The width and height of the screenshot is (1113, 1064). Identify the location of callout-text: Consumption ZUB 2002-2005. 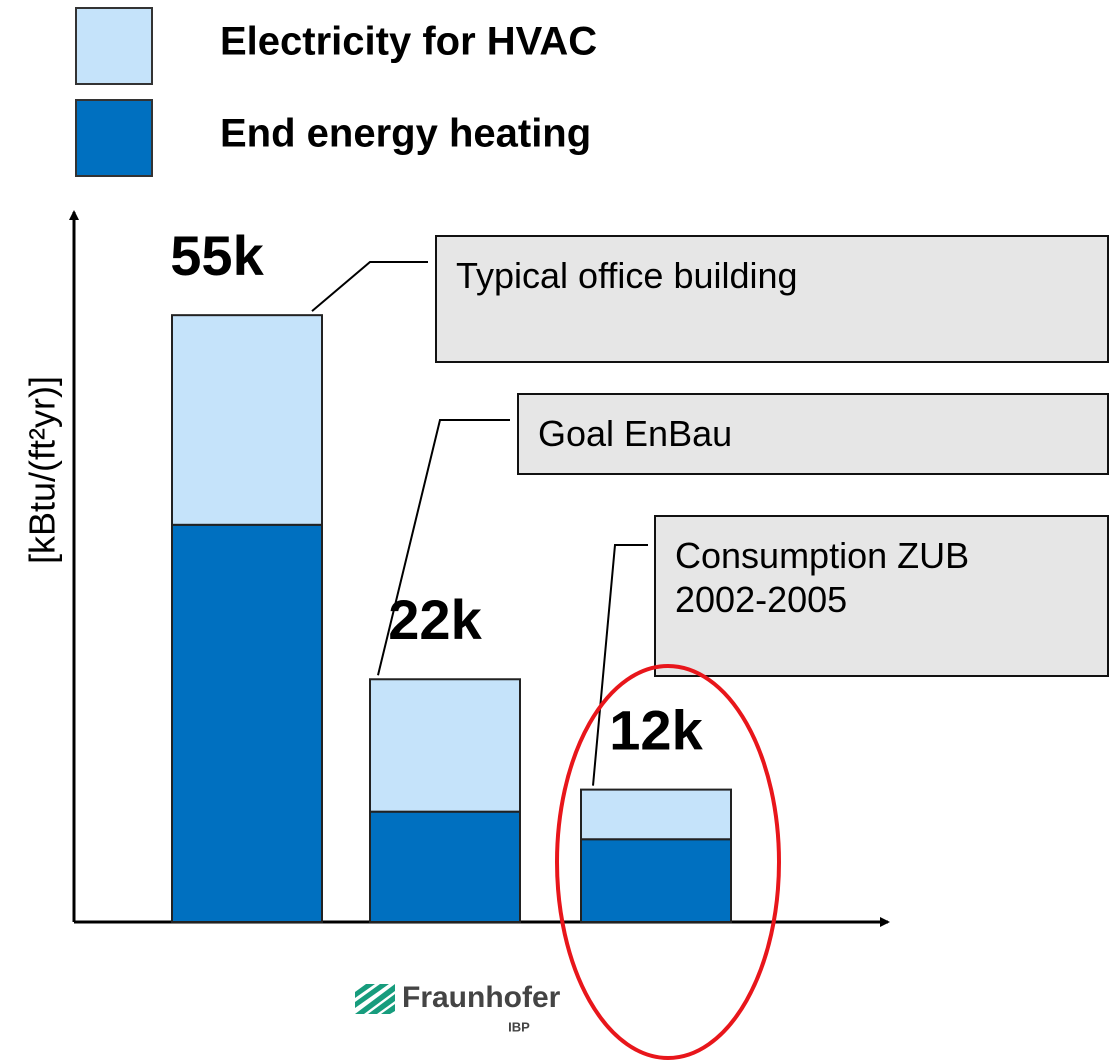
(822, 577).